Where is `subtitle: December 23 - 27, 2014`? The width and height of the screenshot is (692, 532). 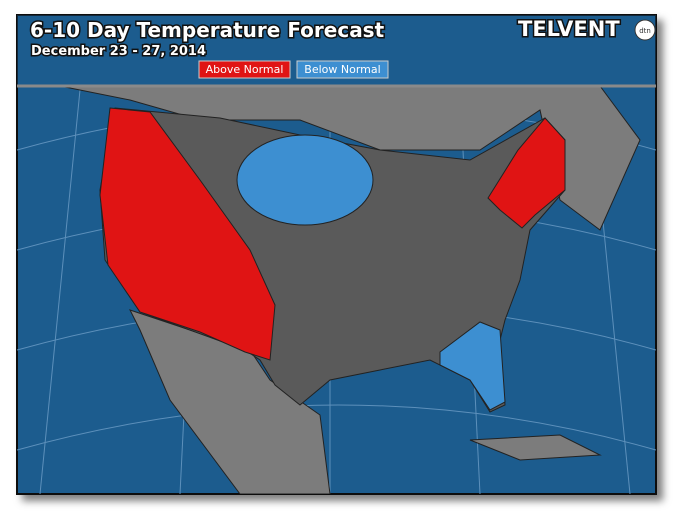
subtitle: December 23 - 27, 2014 is located at coordinates (118, 51).